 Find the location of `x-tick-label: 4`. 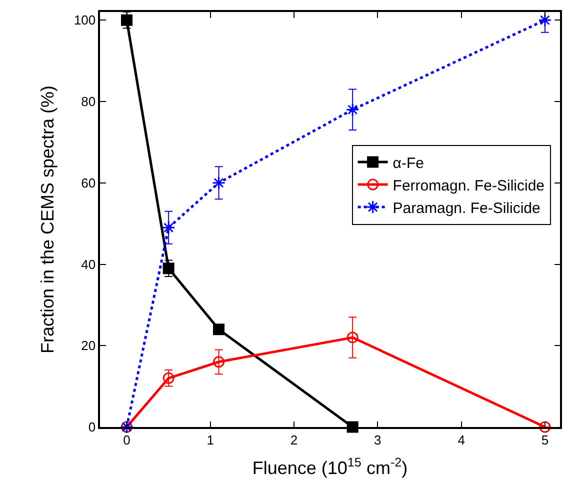

x-tick-label: 4 is located at coordinates (461, 440).